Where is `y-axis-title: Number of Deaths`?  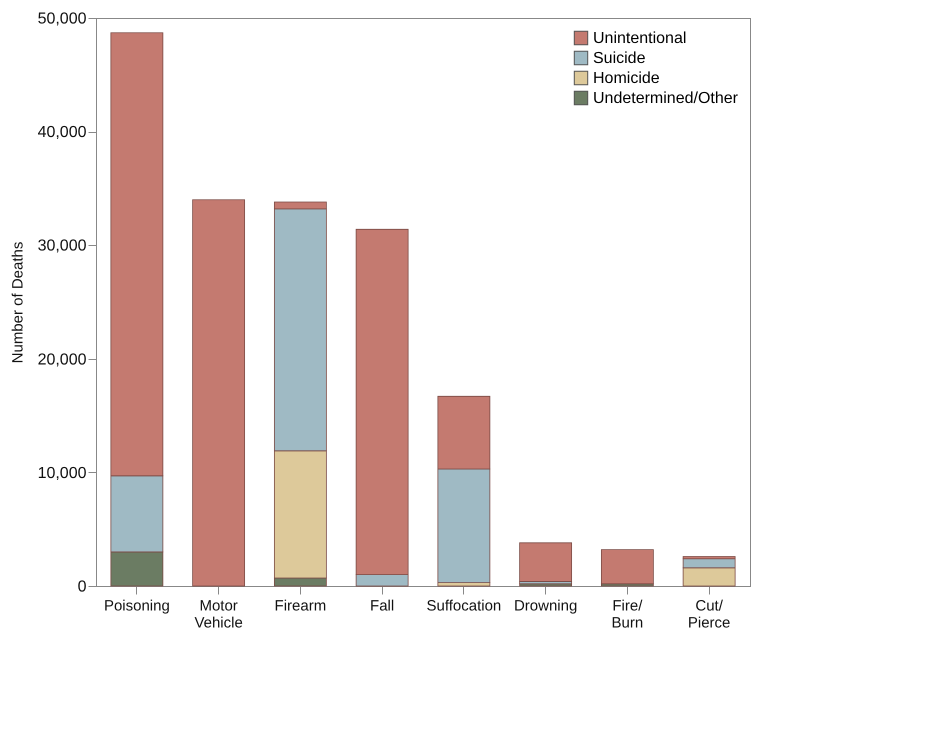 y-axis-title: Number of Deaths is located at coordinates (18, 303).